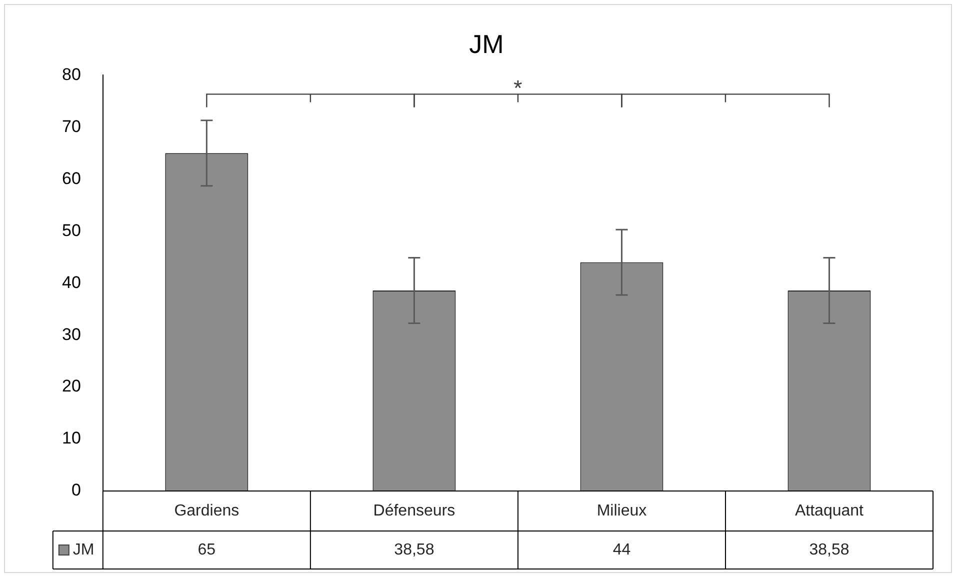 This screenshot has width=958, height=579. Describe the element at coordinates (76, 490) in the screenshot. I see `y-tick-label: 0` at that location.